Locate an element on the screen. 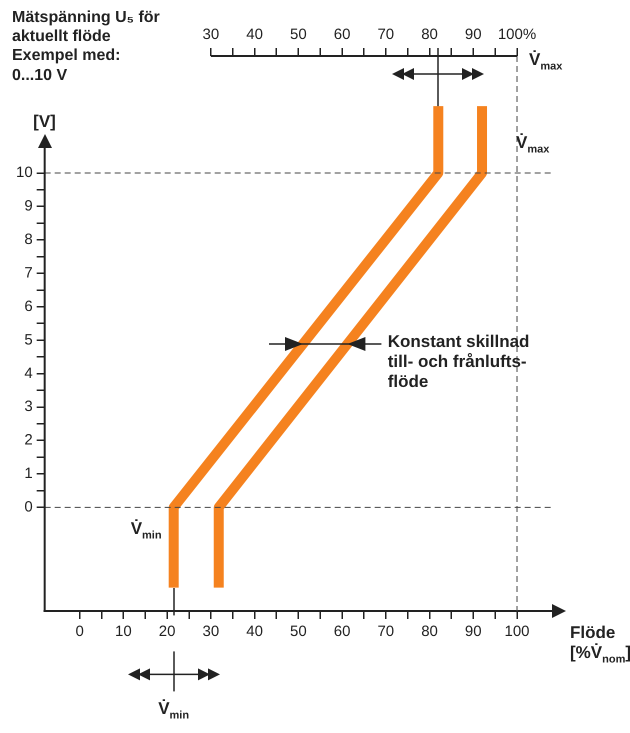  y-tick-label: 2 is located at coordinates (28, 440).